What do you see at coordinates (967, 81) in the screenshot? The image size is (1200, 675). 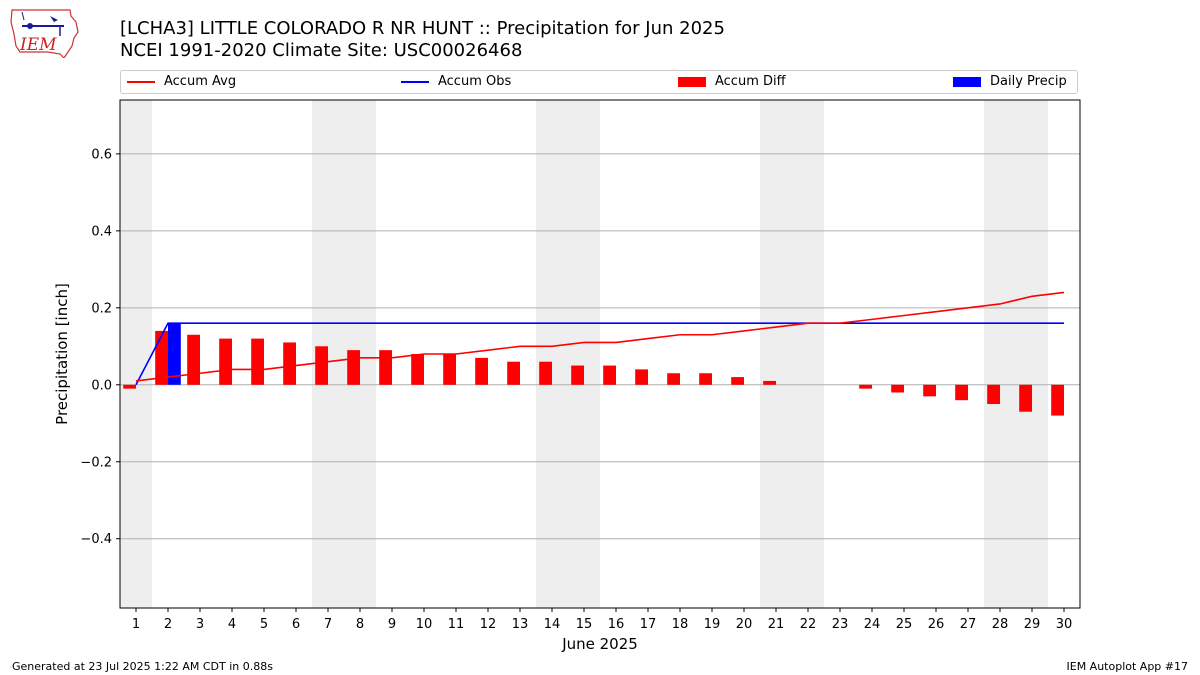 I see `legend-swatch-daily-precip` at bounding box center [967, 81].